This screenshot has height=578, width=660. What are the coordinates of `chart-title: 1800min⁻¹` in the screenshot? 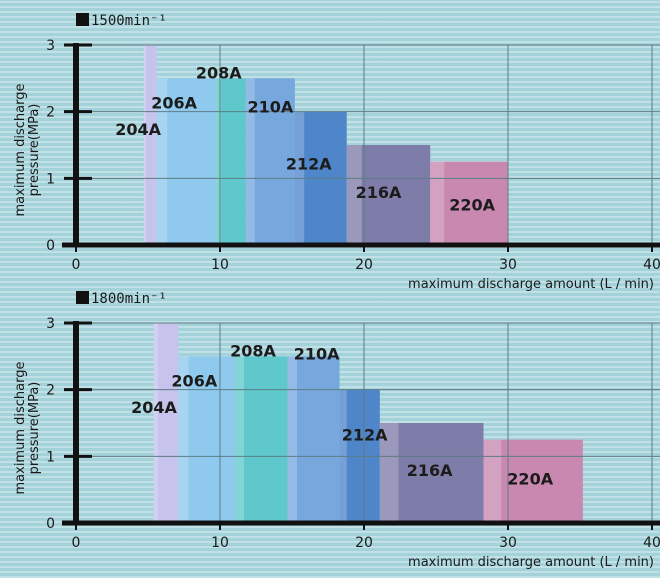 It's located at (129, 299).